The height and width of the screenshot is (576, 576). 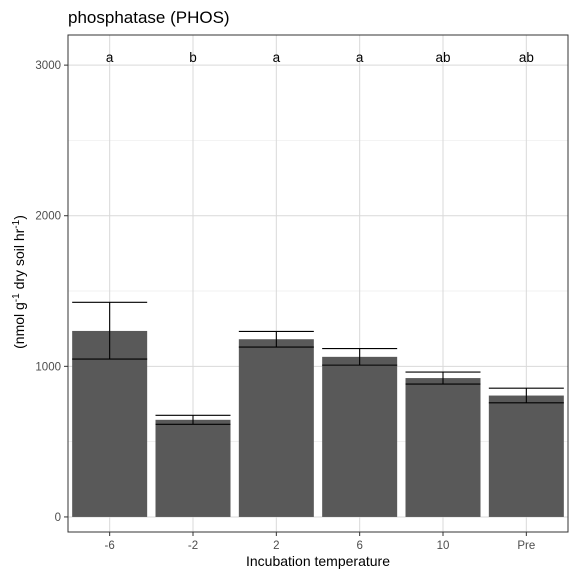 What do you see at coordinates (193, 546) in the screenshot?
I see `x-tick-label: -2` at bounding box center [193, 546].